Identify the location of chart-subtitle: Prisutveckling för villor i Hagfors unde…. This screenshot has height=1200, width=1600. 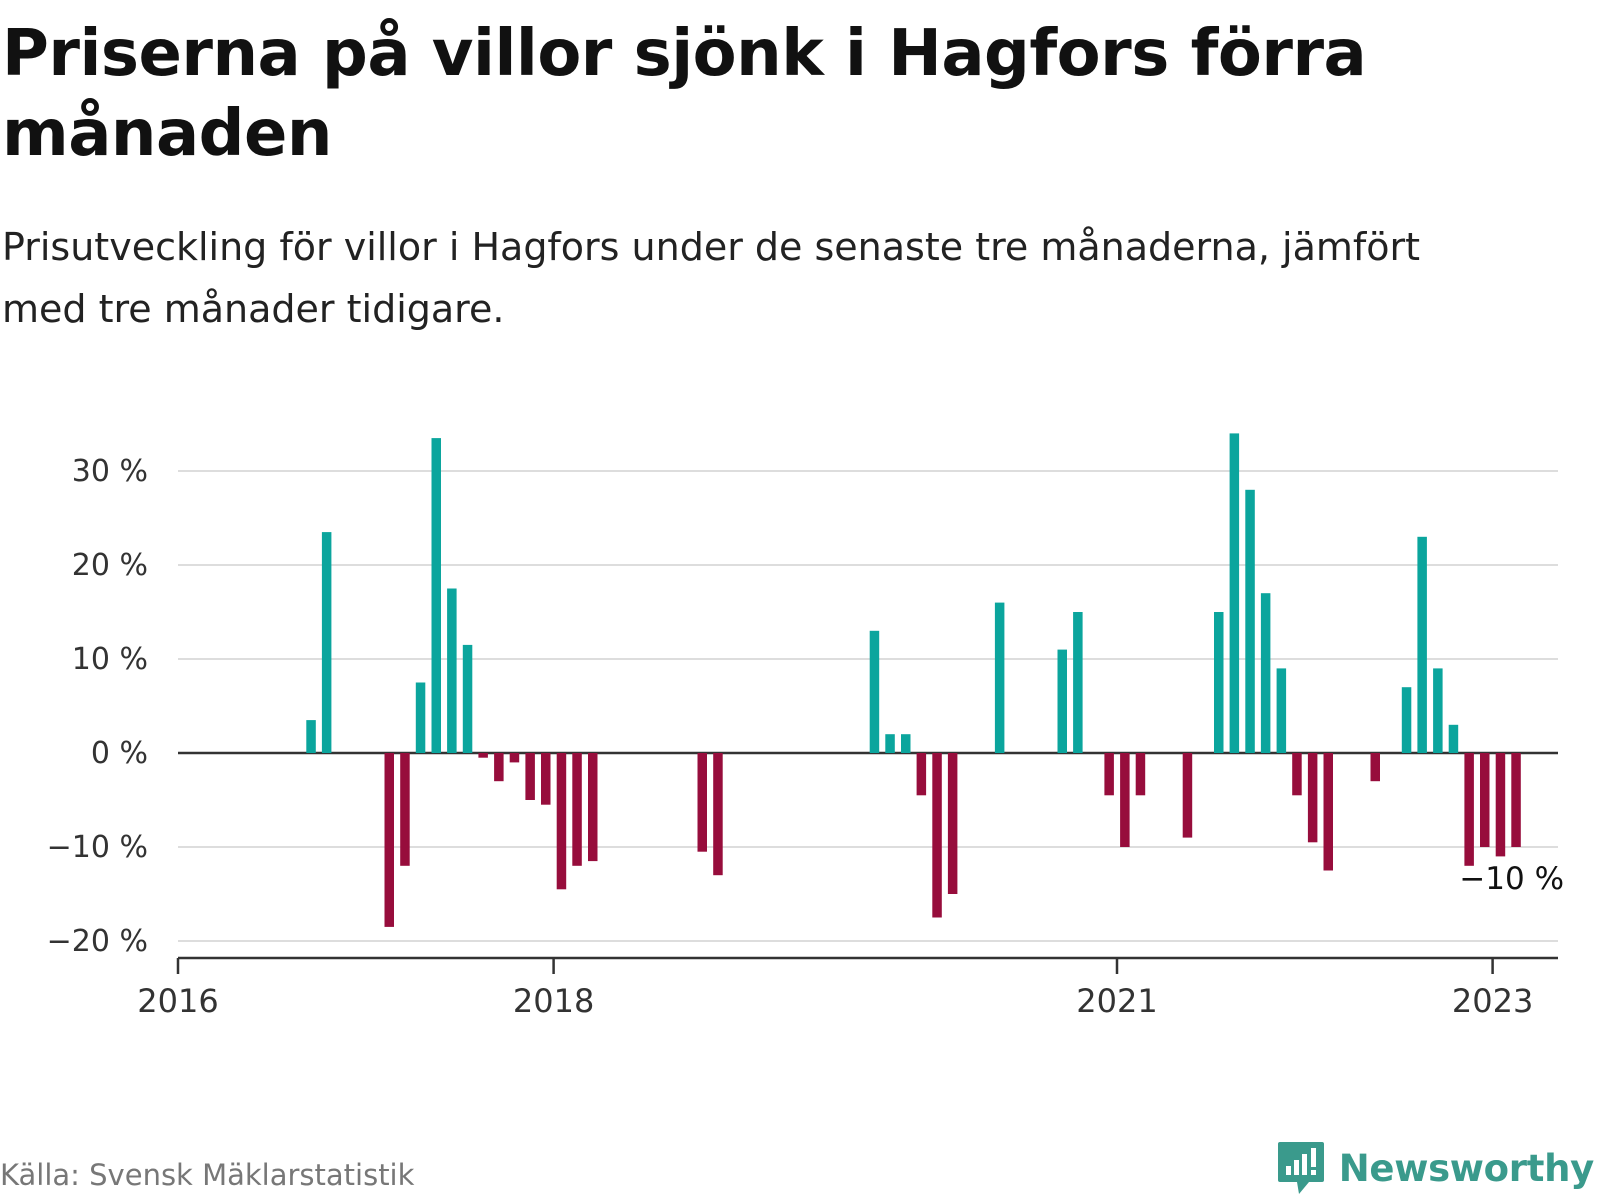
(711, 278).